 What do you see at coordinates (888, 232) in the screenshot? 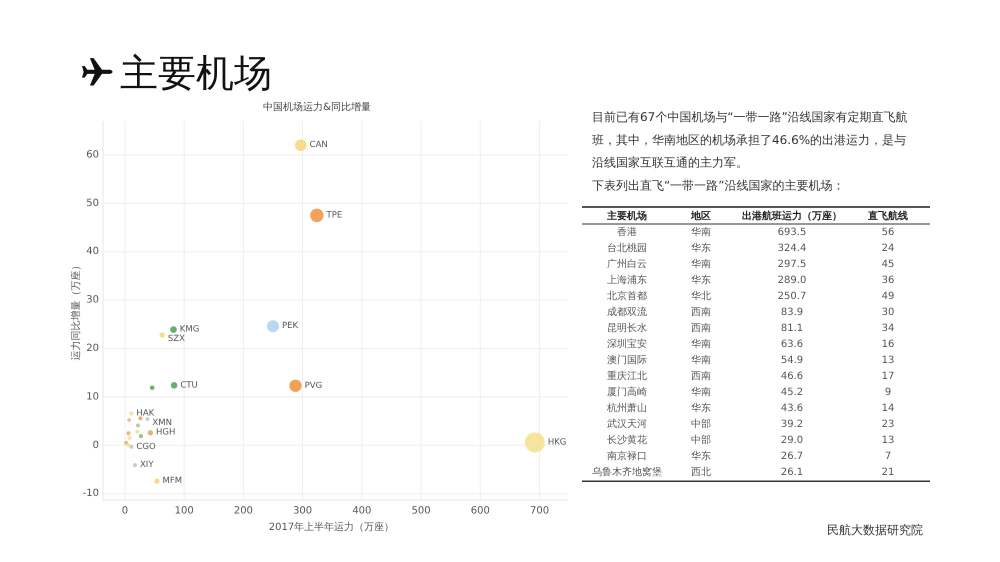
I see `text: 56` at bounding box center [888, 232].